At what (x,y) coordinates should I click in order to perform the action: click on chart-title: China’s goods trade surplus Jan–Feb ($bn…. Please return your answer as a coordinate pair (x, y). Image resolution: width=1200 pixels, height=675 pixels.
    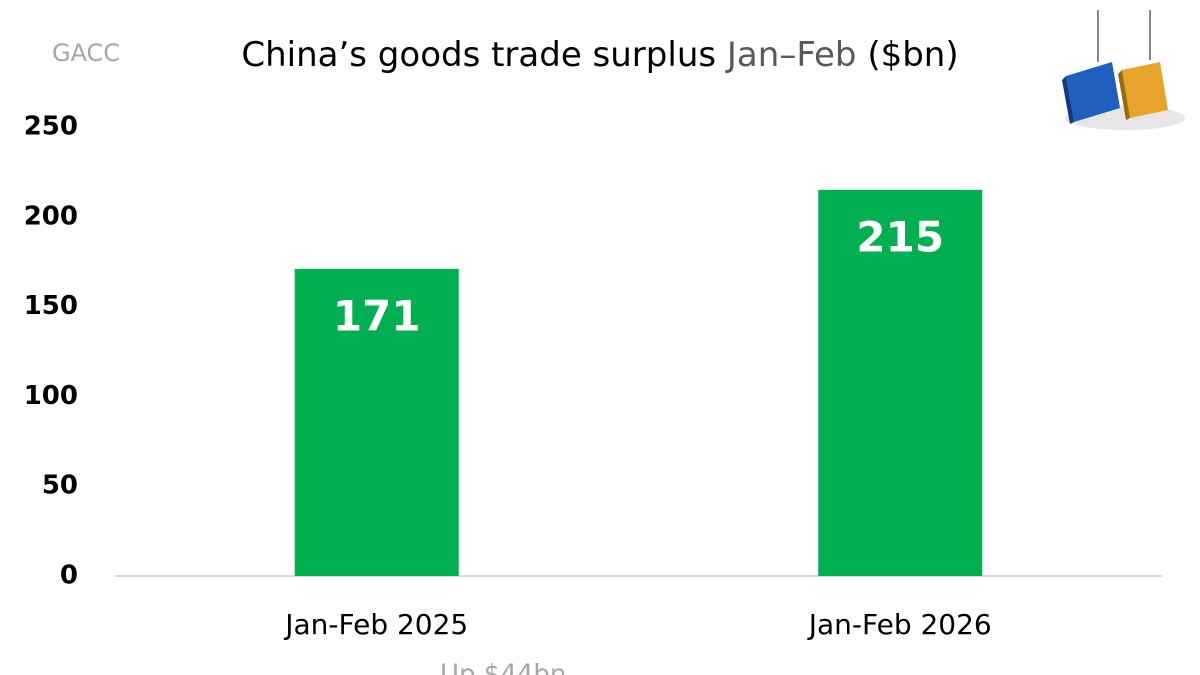
    Looking at the image, I should click on (599, 55).